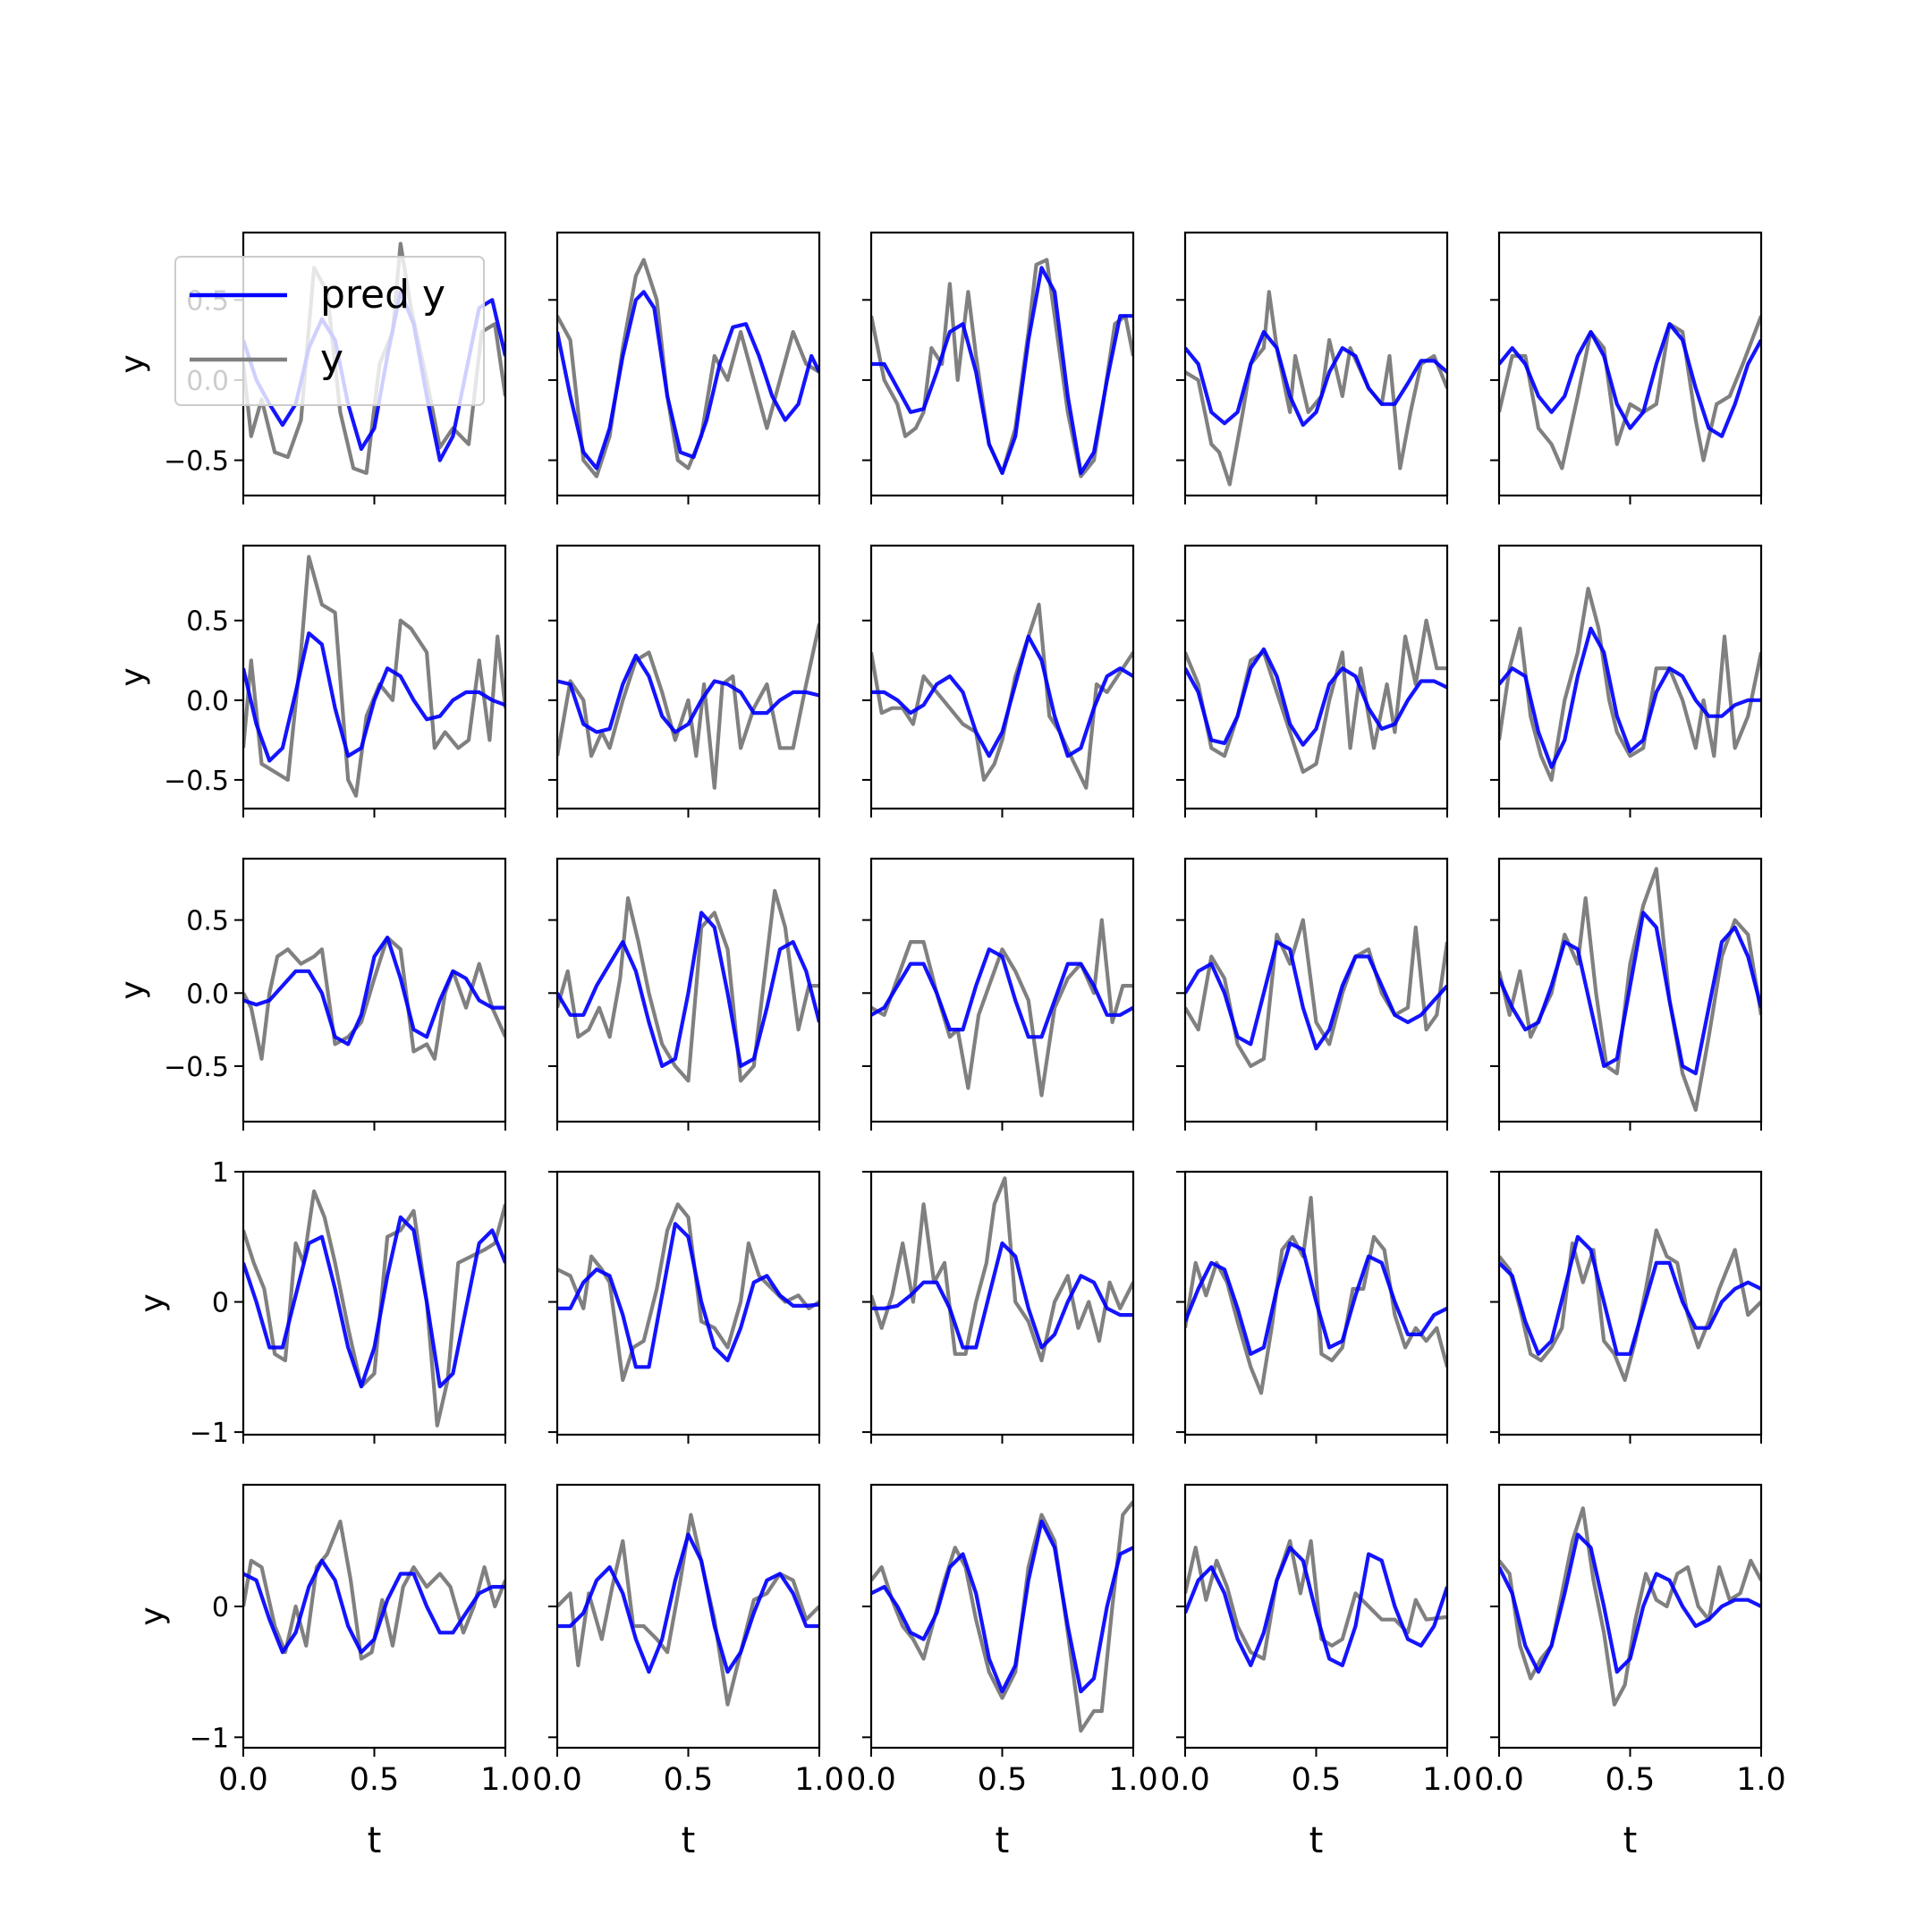 This screenshot has height=1932, width=1932. Describe the element at coordinates (329, 331) in the screenshot. I see `legend: pred y y` at that location.